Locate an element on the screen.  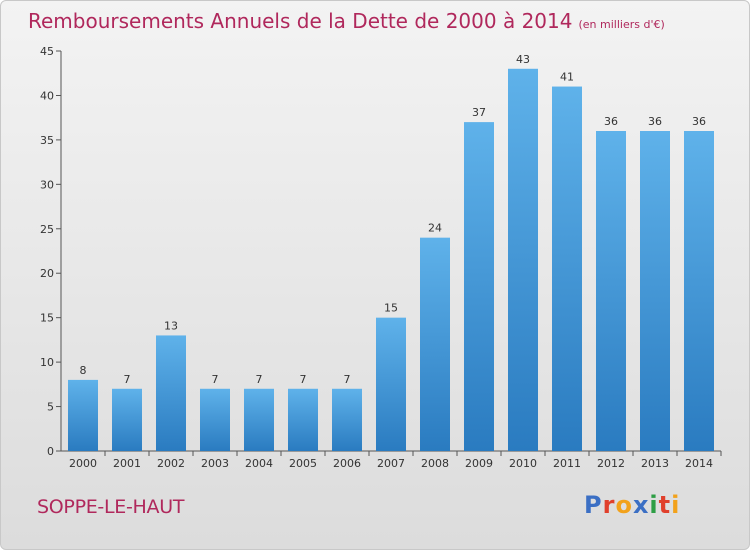
x-tick-label: 2014 is located at coordinates (699, 463).